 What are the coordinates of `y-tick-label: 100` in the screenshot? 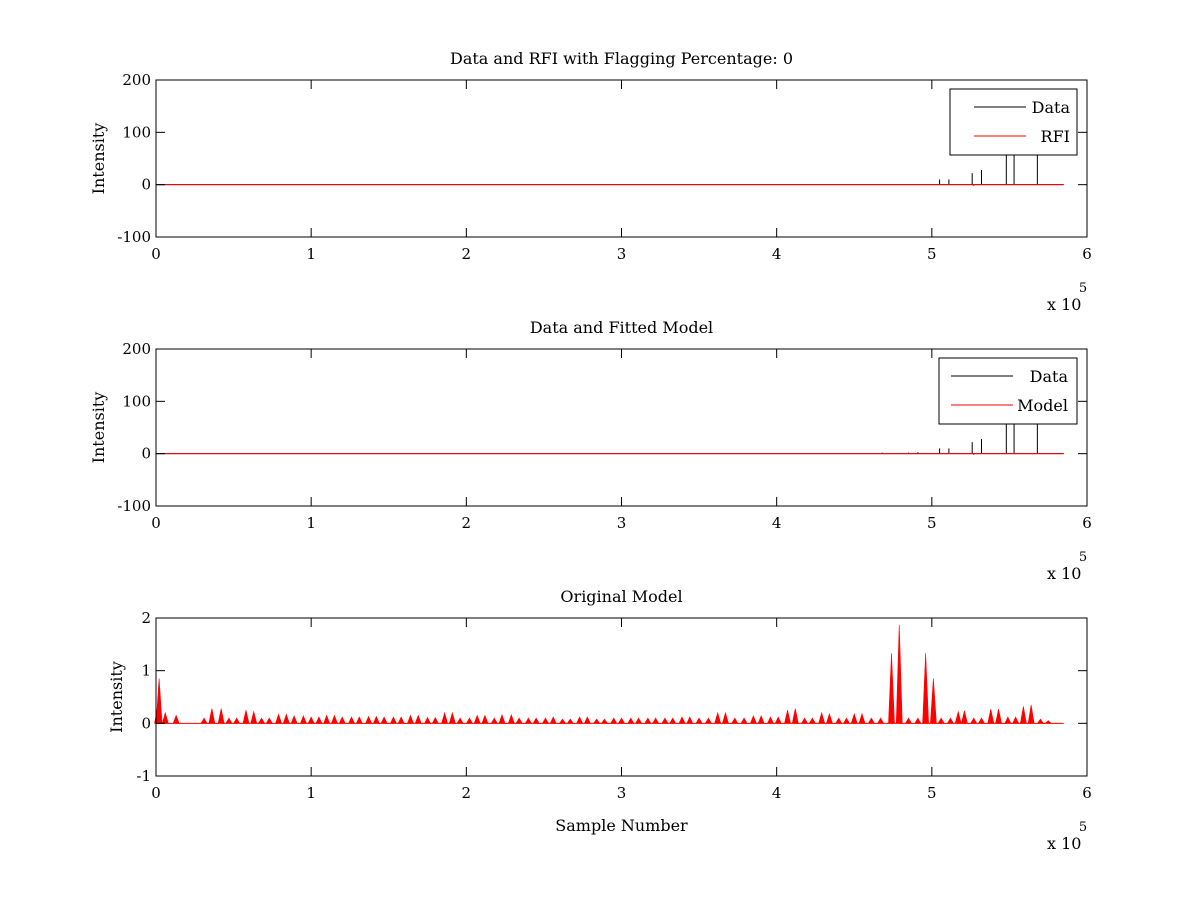 It's located at (136, 132).